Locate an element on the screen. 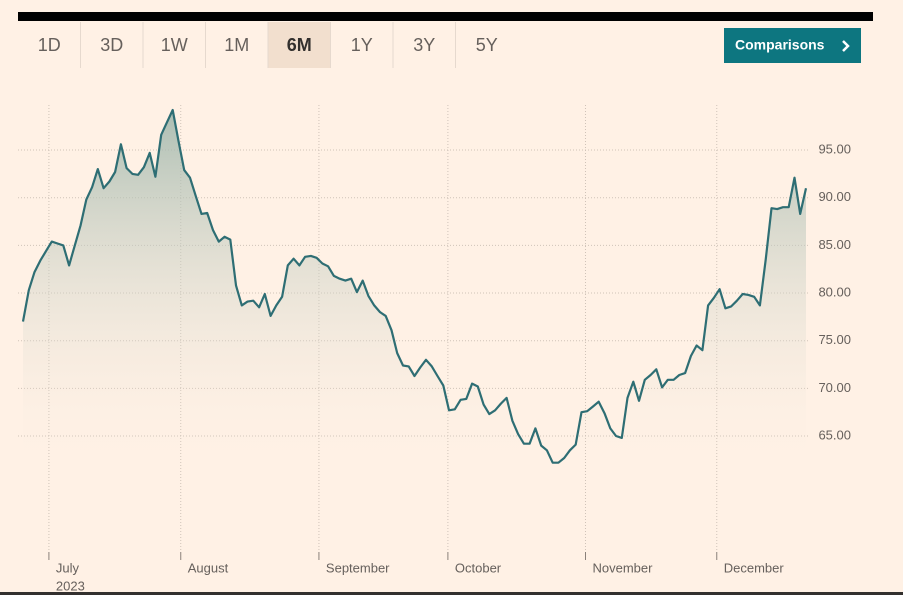 The image size is (903, 595). comparisons-button: Comparisons is located at coordinates (792, 45).